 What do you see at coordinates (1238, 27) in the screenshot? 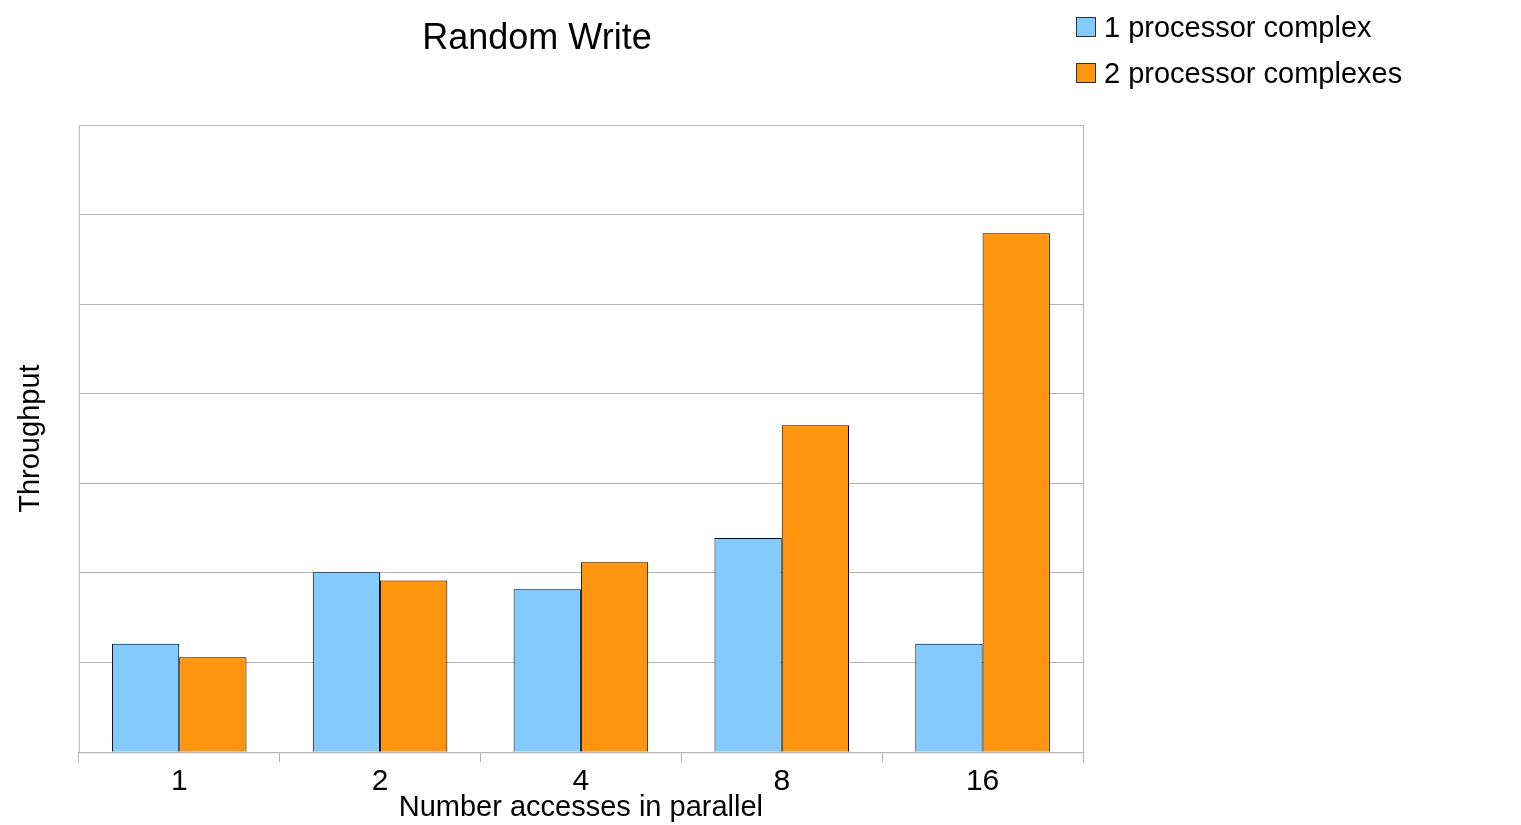
I see `legend-label: 1 processor complex` at bounding box center [1238, 27].